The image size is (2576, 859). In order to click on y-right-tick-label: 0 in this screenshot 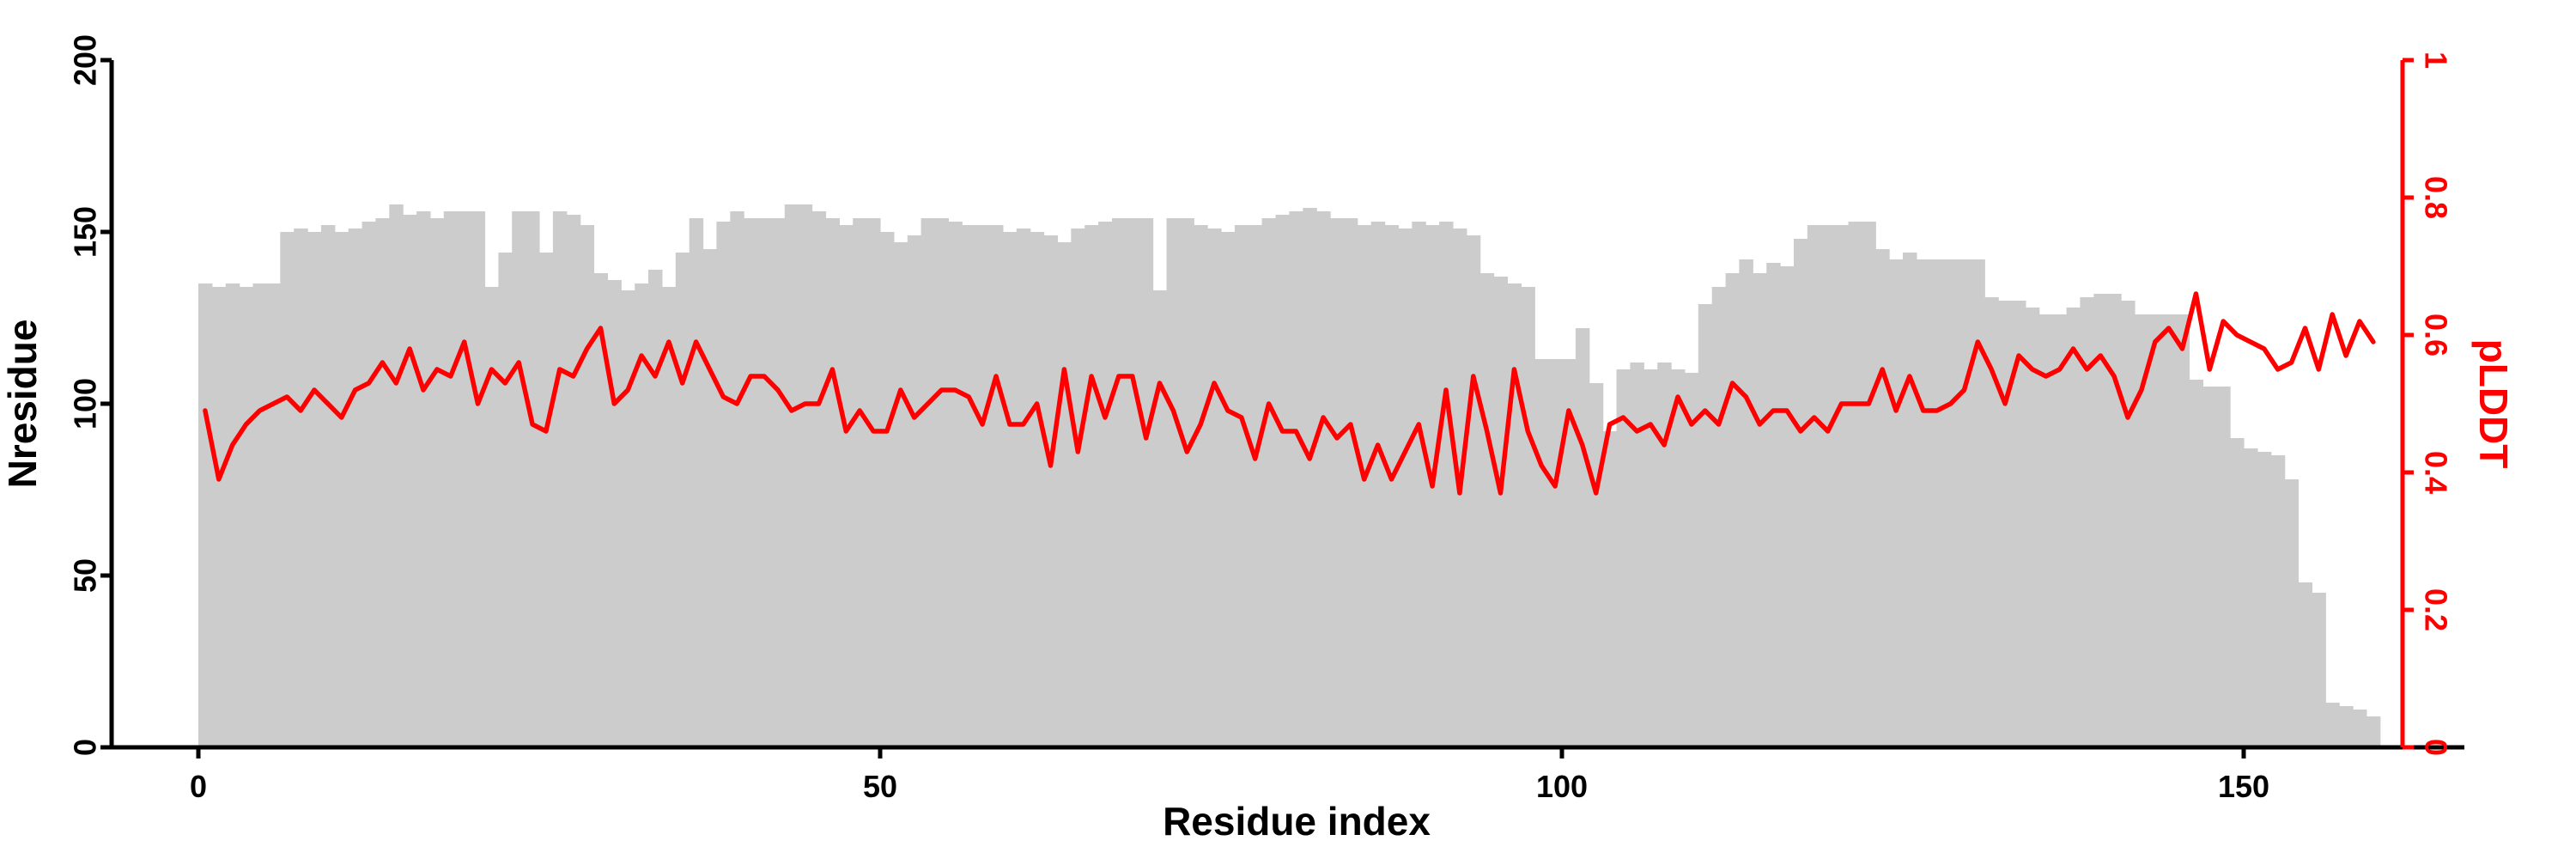, I will do `click(2435, 748)`.